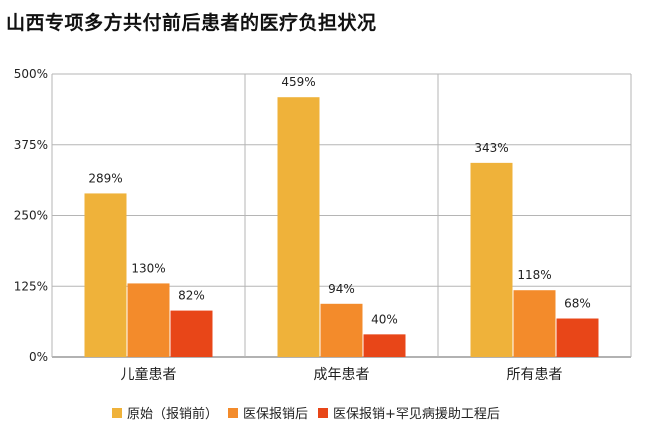 The width and height of the screenshot is (654, 428). What do you see at coordinates (31, 286) in the screenshot?
I see `y-tick-label: 125%` at bounding box center [31, 286].